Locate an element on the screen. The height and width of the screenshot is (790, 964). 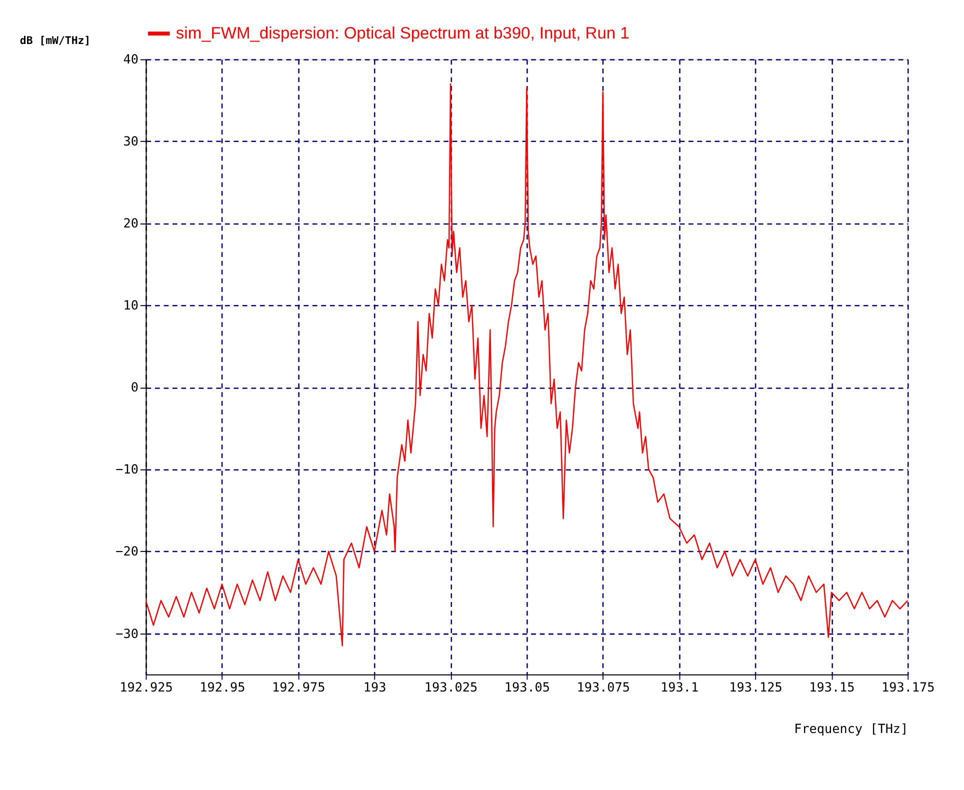
legend-label: sim_FWM_dispersion: Optical Spectrum at b390, Input, Run 1 is located at coordinates (403, 32).